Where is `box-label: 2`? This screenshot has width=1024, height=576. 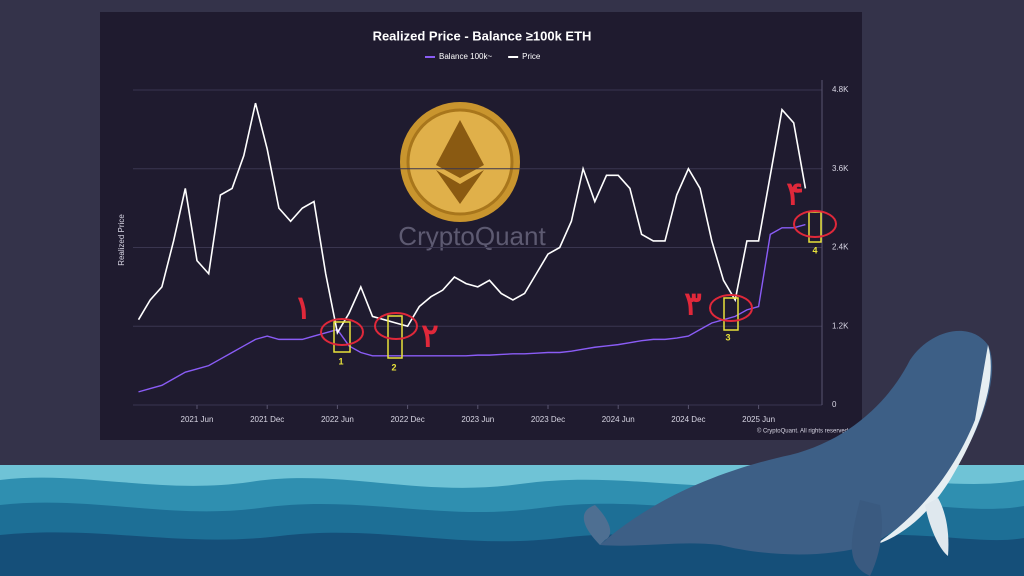
box-label: 2 is located at coordinates (393, 367).